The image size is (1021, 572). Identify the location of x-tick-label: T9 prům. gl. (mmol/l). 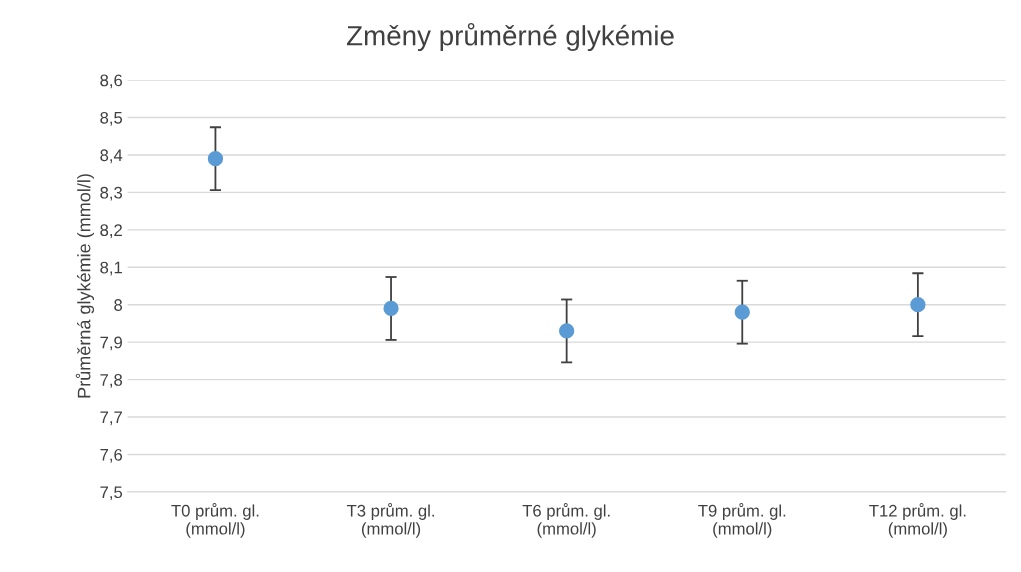
(742, 520).